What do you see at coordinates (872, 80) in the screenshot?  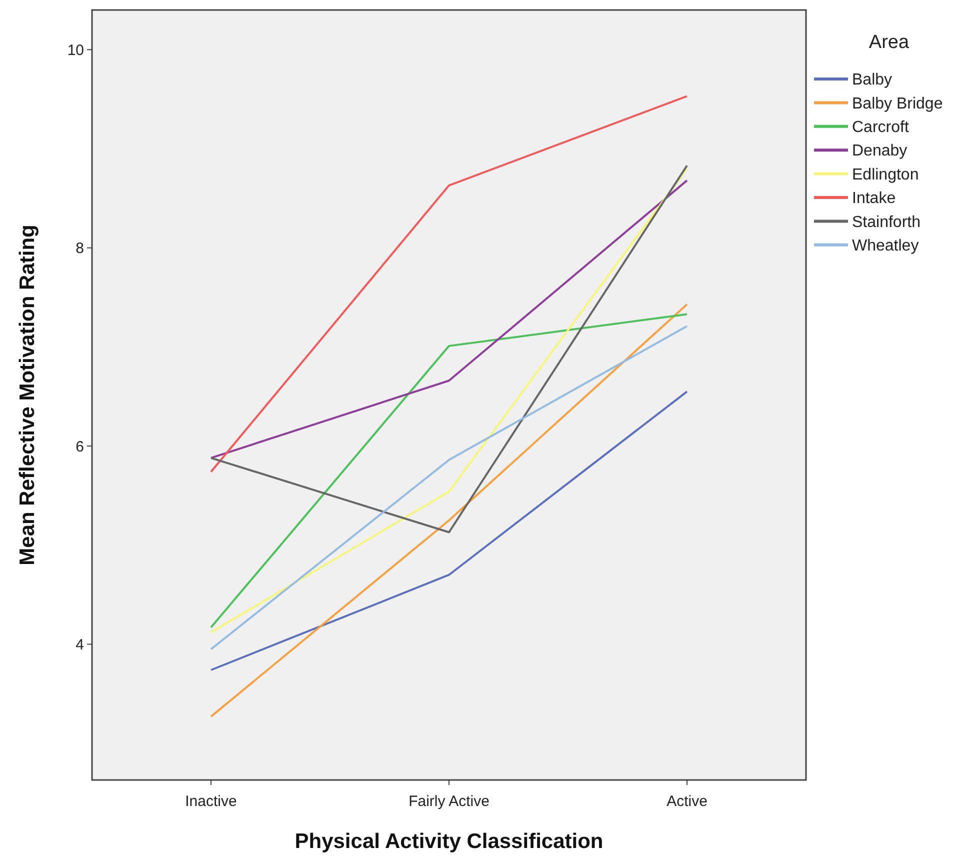 I see `legend-label: Balby` at bounding box center [872, 80].